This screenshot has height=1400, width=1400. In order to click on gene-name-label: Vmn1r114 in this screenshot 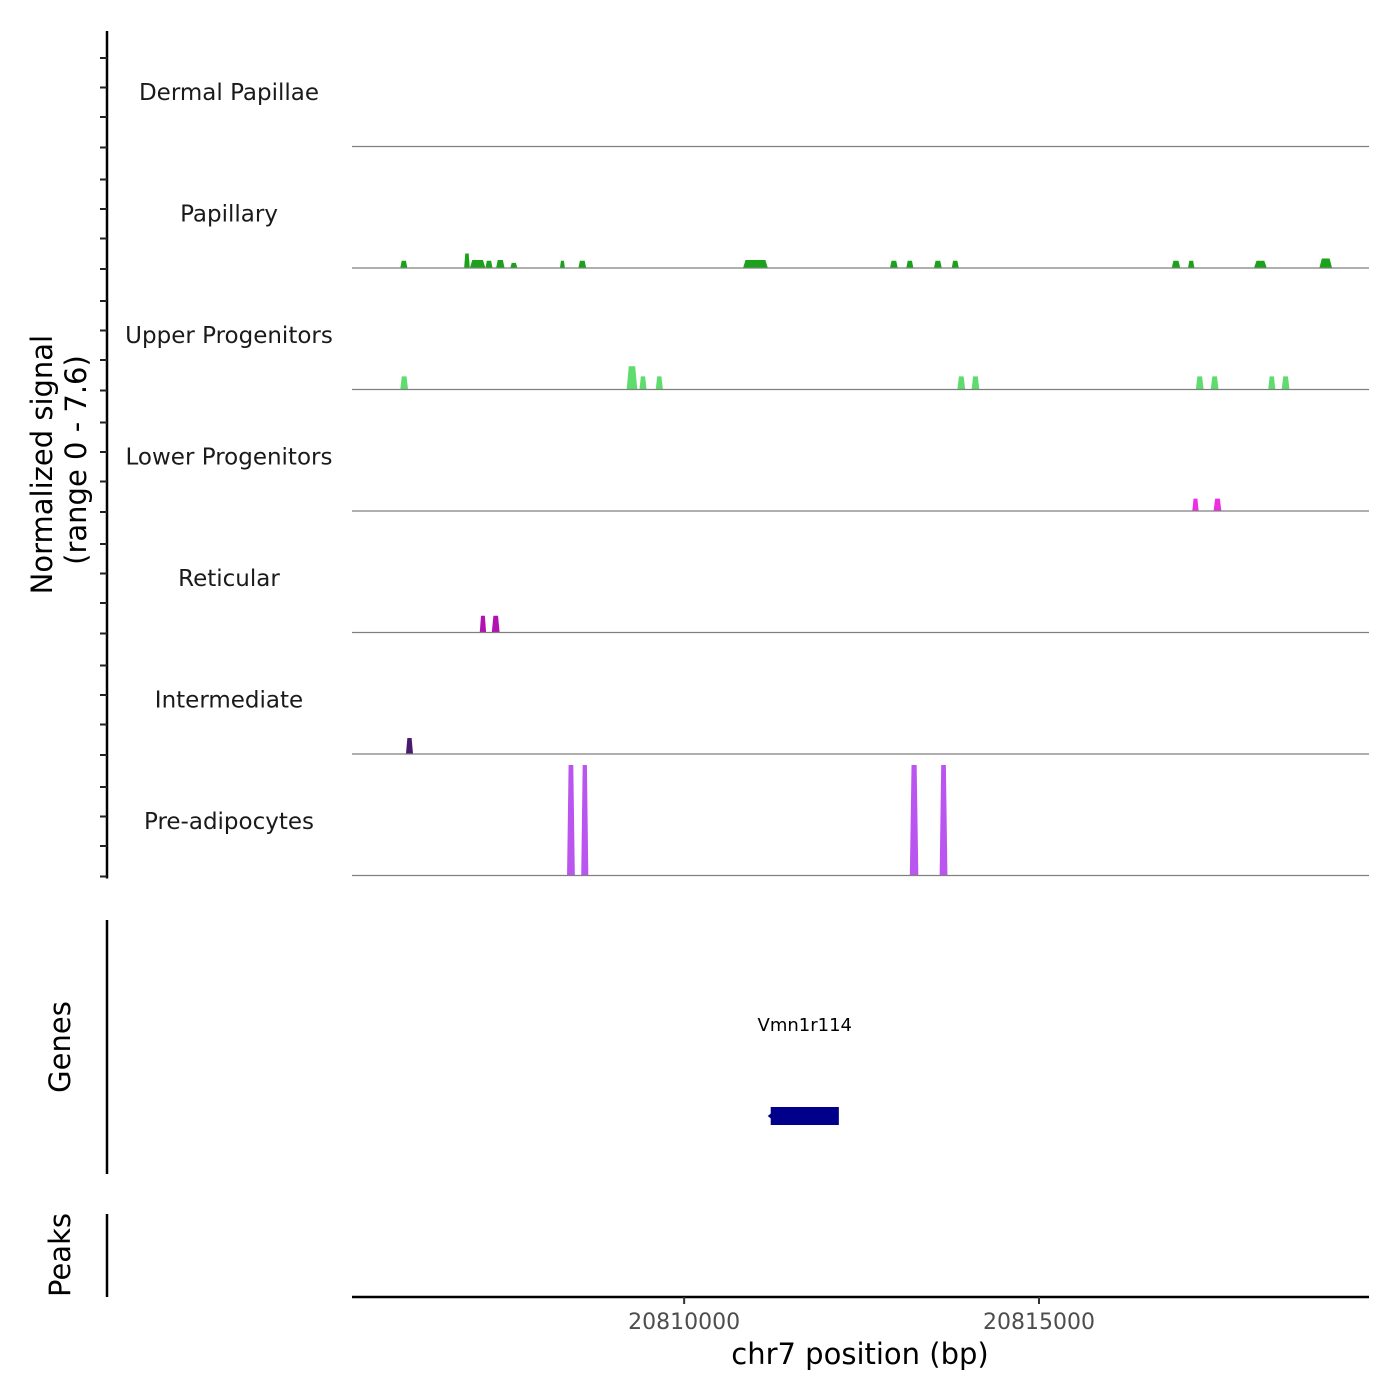, I will do `click(805, 1025)`.